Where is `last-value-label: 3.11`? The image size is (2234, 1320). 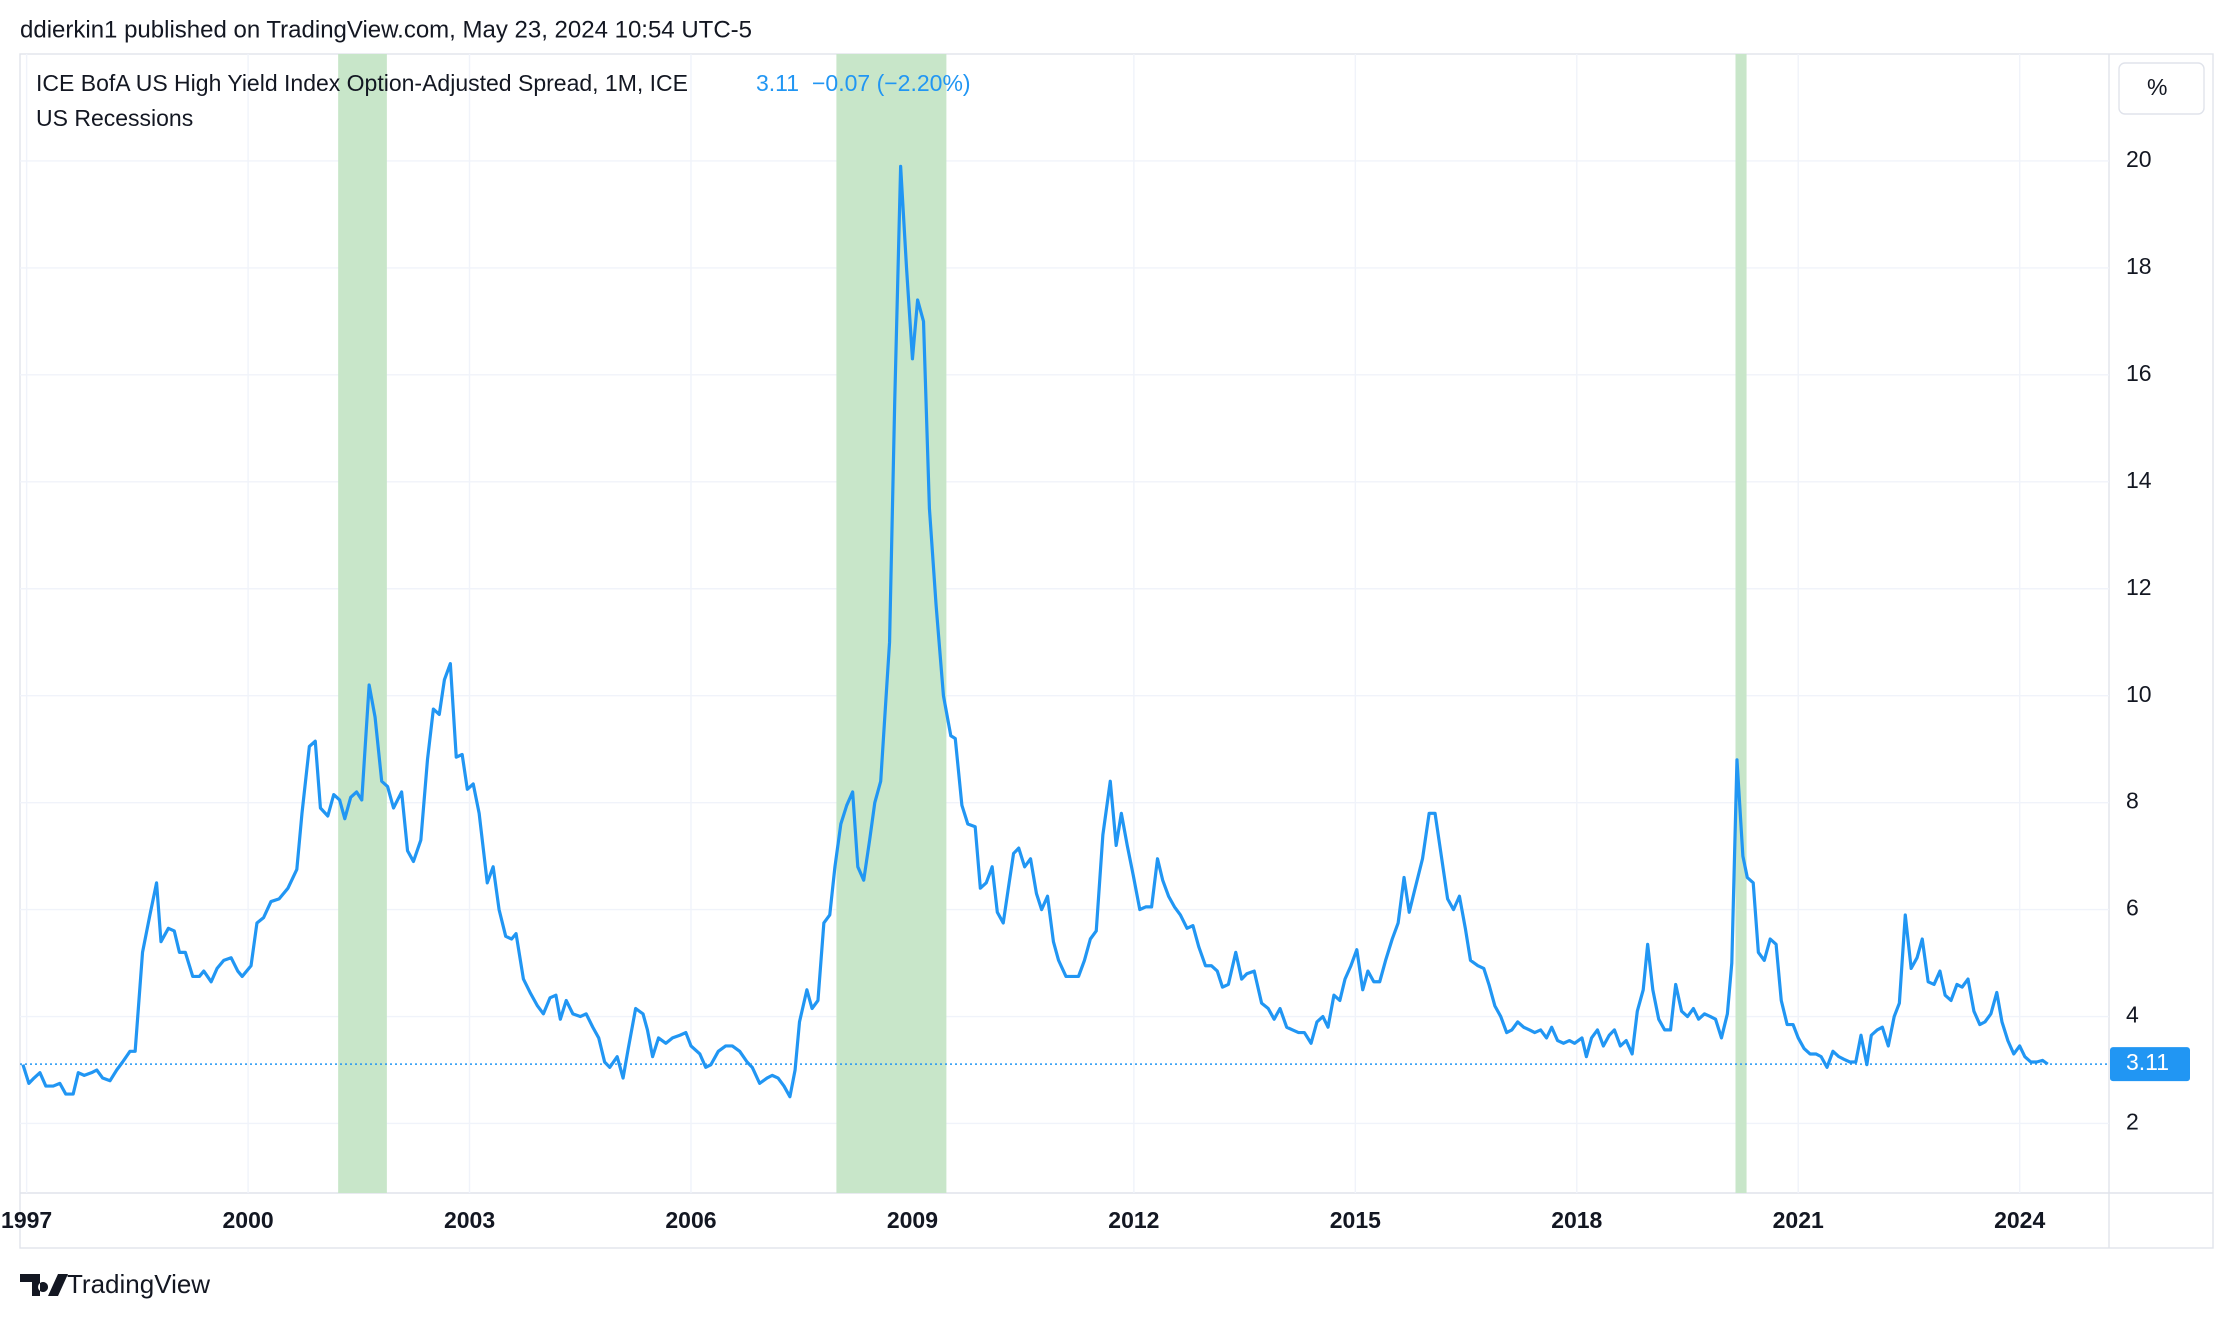 last-value-label: 3.11 is located at coordinates (2147, 1062).